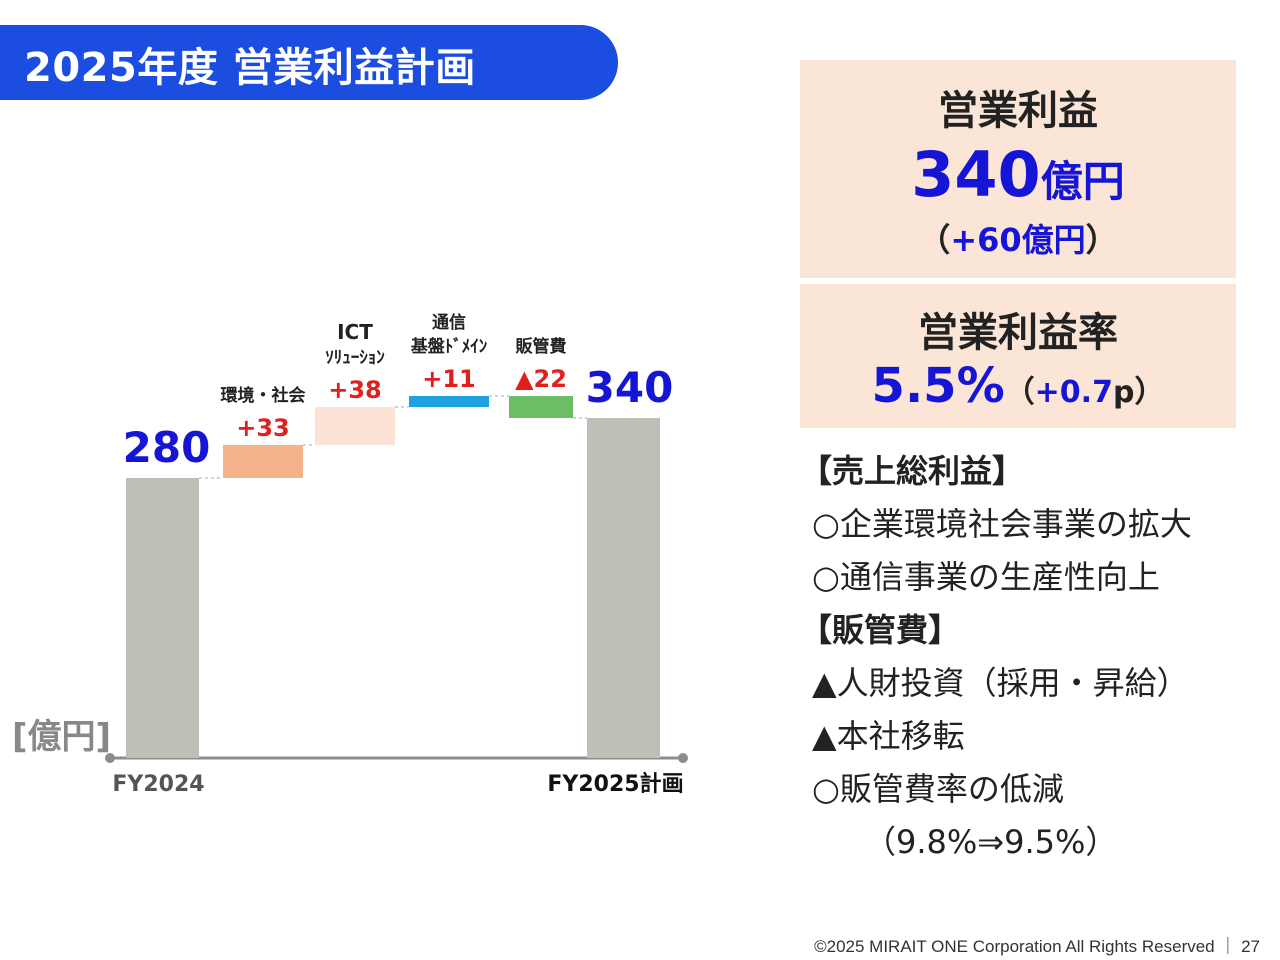 The width and height of the screenshot is (1280, 960). Describe the element at coordinates (541, 346) in the screenshot. I see `bar-step-category-label: 販管費` at that location.